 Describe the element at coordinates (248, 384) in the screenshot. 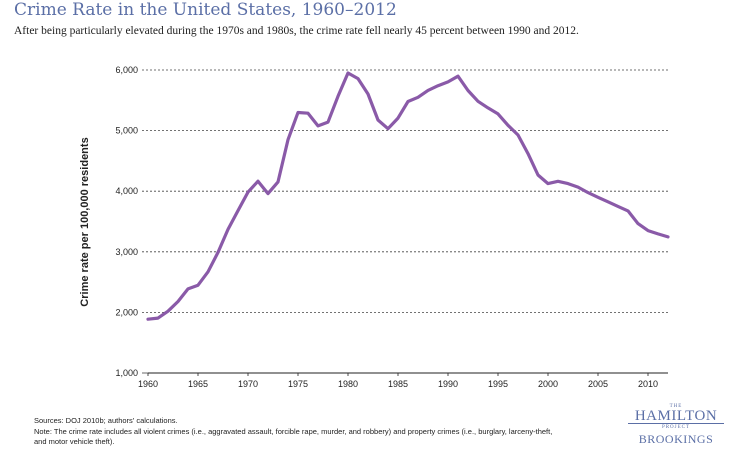

I see `x-tick-label: 1970` at that location.